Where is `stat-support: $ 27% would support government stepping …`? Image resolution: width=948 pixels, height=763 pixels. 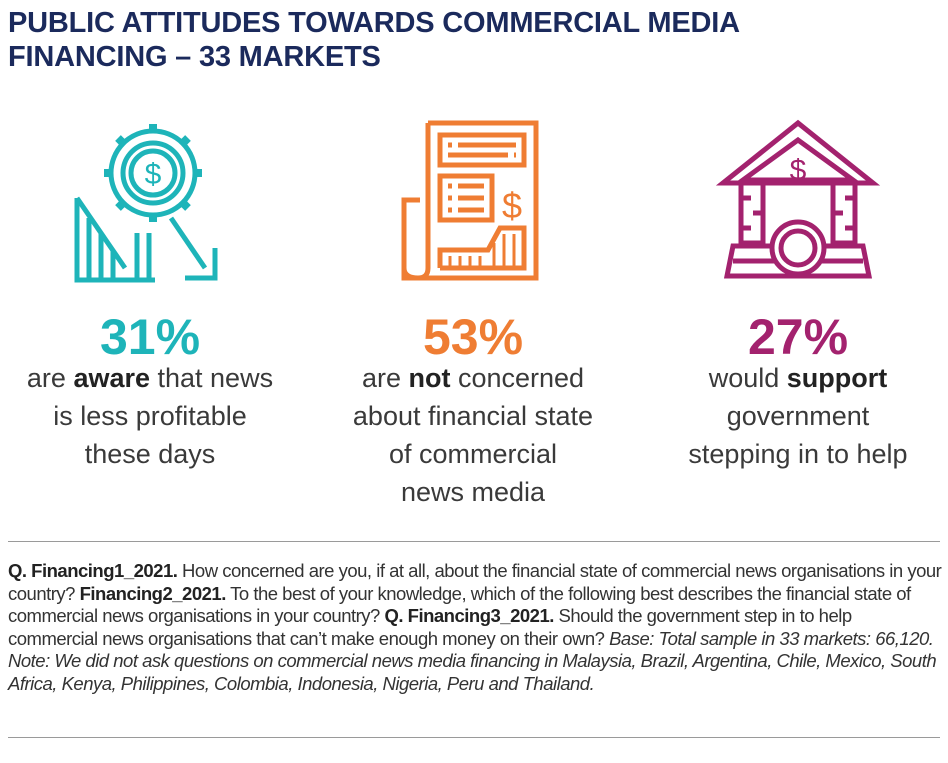 stat-support: $ 27% would support government stepping … is located at coordinates (798, 295).